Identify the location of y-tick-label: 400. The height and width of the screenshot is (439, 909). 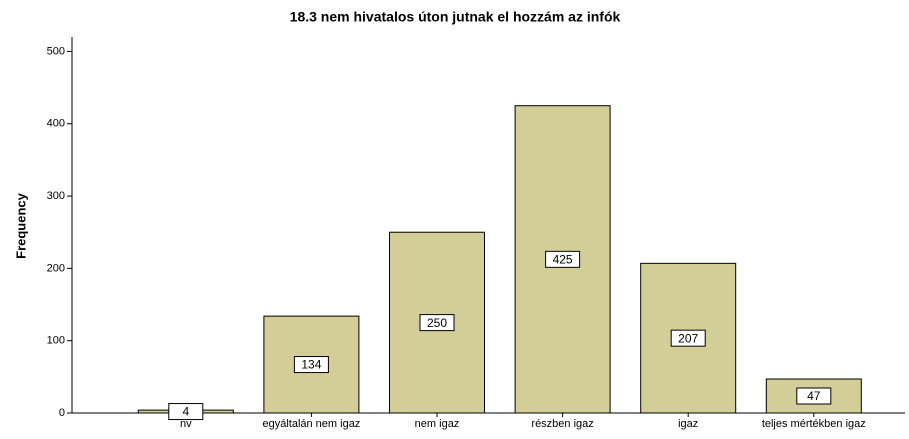
(56, 124).